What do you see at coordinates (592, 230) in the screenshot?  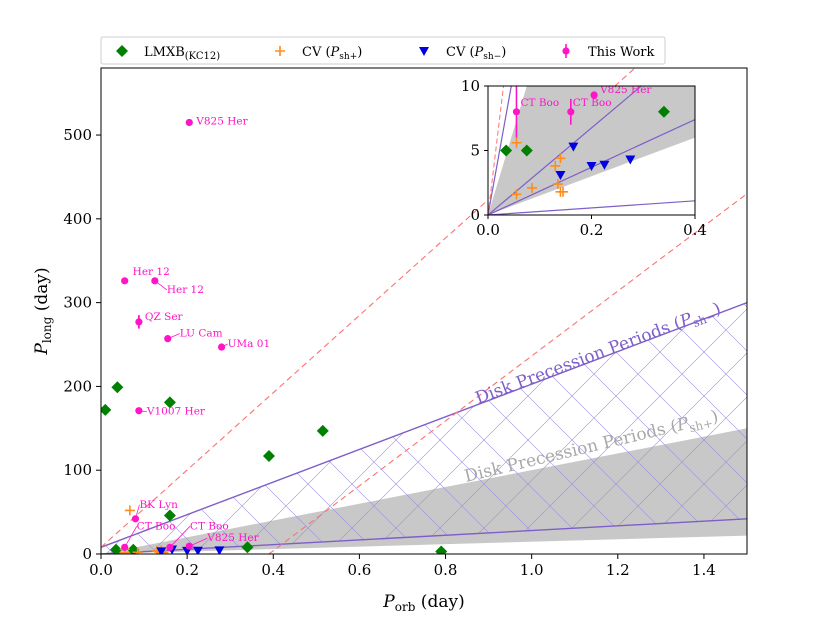 I see `inset-x-tick-label: 0.2` at bounding box center [592, 230].